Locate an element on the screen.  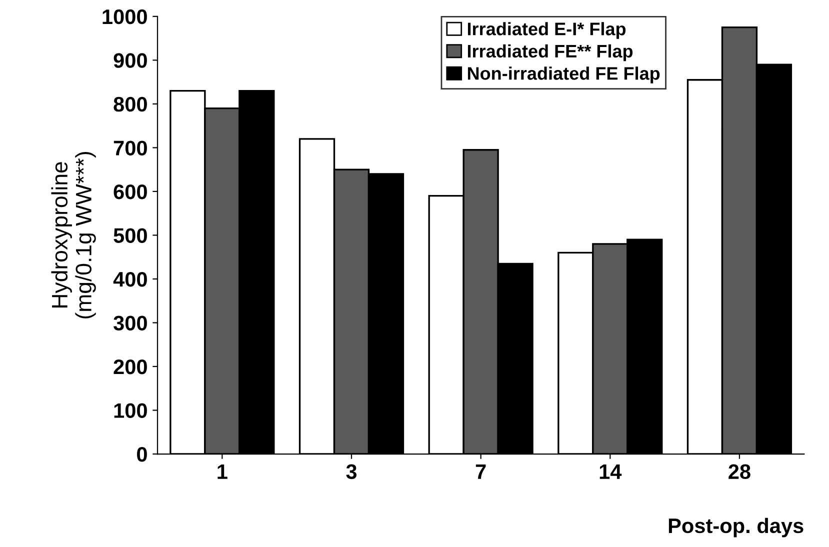
y-tick-label: 900 is located at coordinates (130, 60).